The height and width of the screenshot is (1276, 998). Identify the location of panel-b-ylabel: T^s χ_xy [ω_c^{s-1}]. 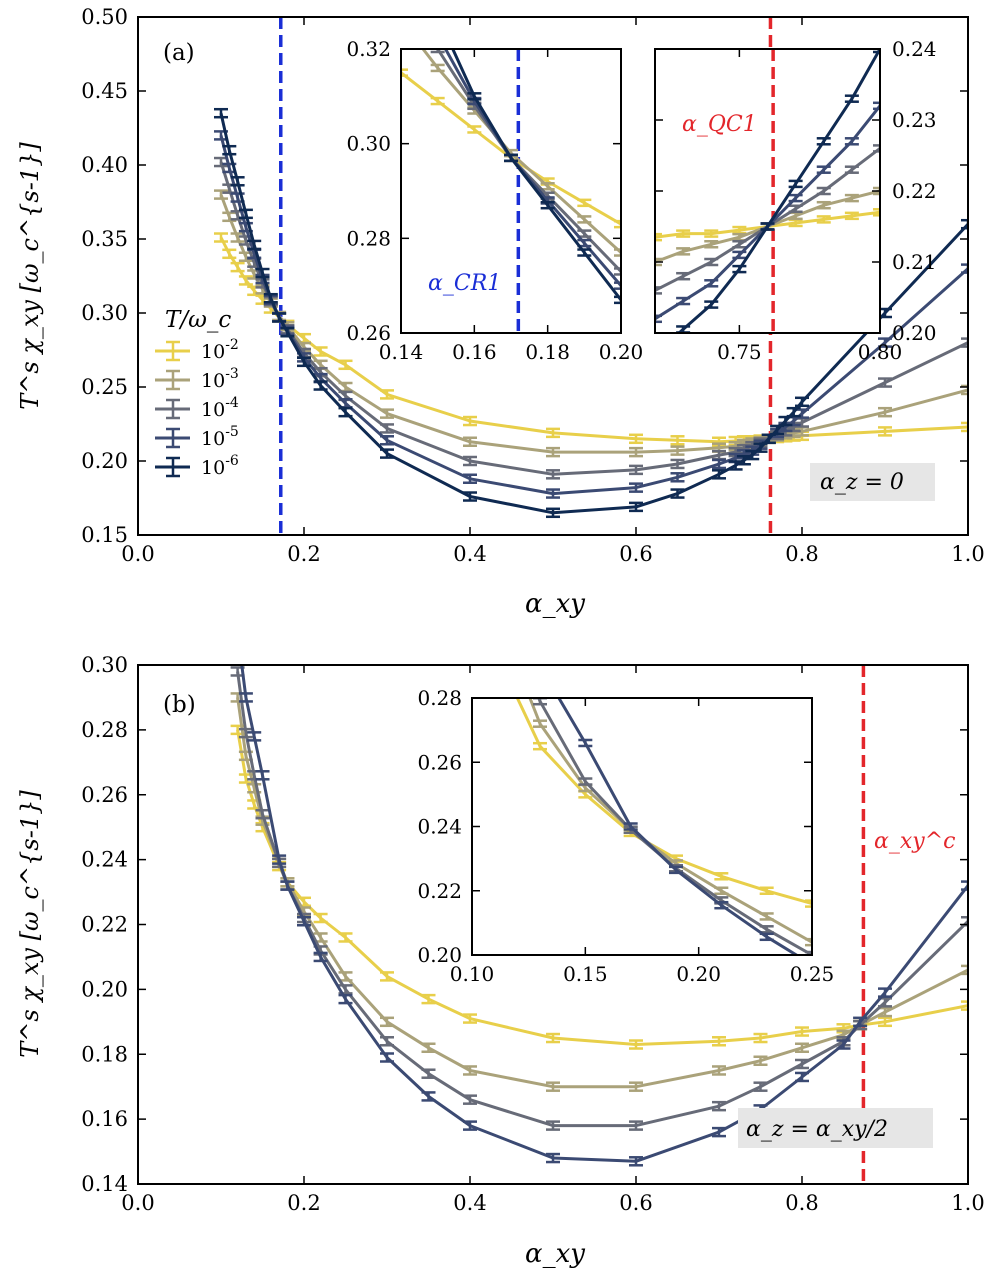
(30, 924).